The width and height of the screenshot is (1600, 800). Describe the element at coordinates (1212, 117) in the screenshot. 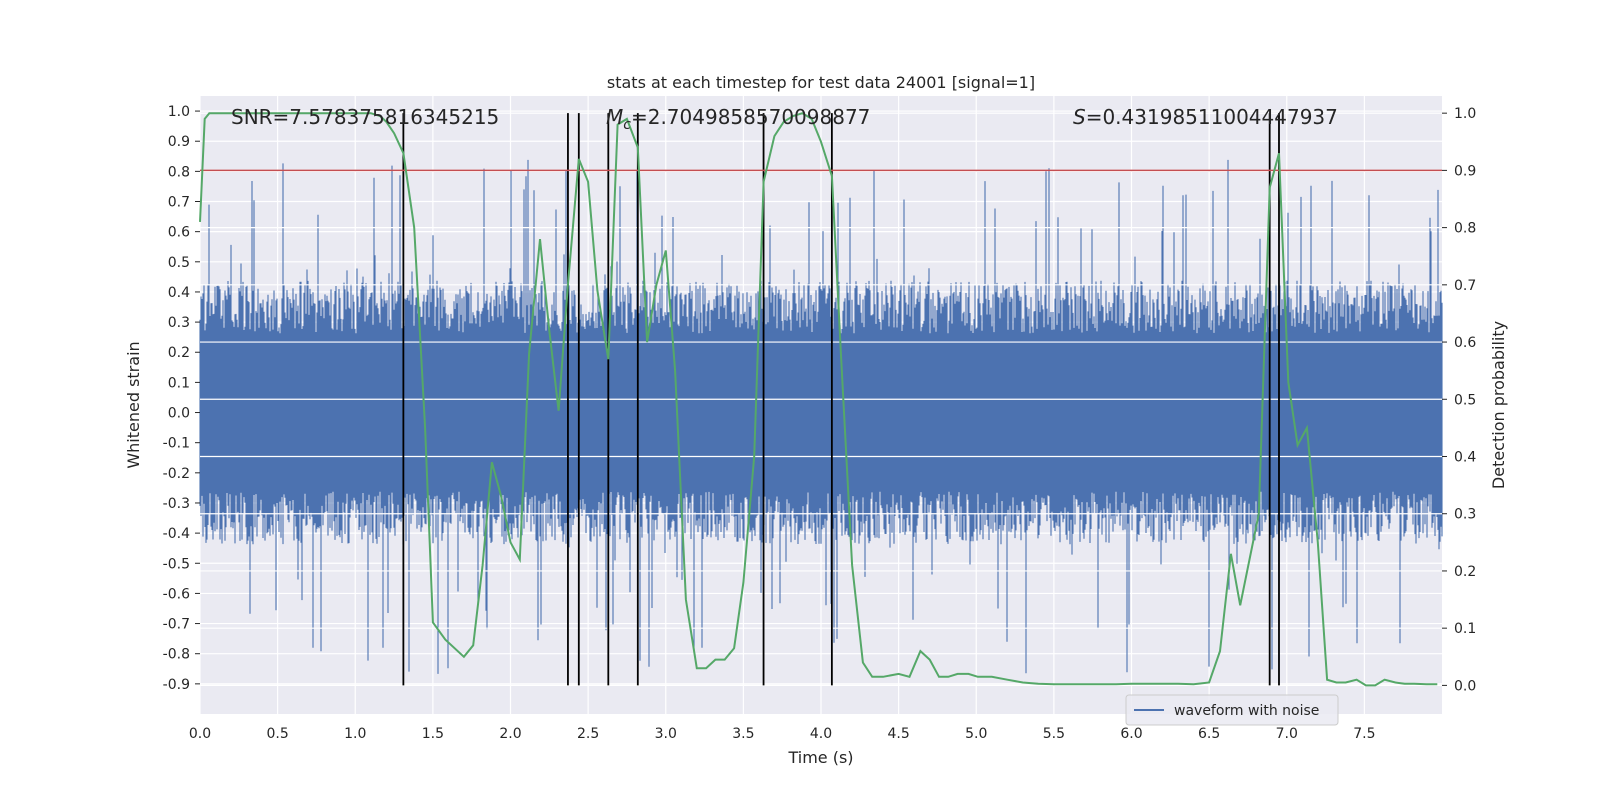

I see `s-value: =0.43198511004447937` at that location.